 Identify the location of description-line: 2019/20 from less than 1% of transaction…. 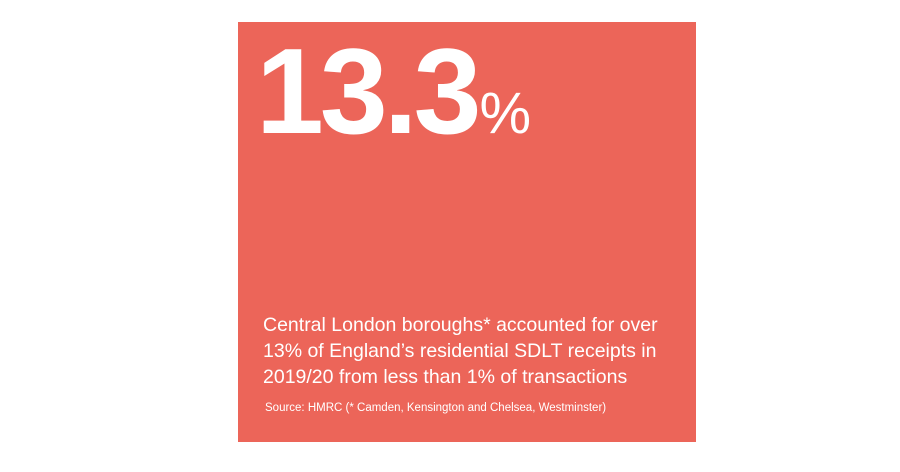
(445, 377).